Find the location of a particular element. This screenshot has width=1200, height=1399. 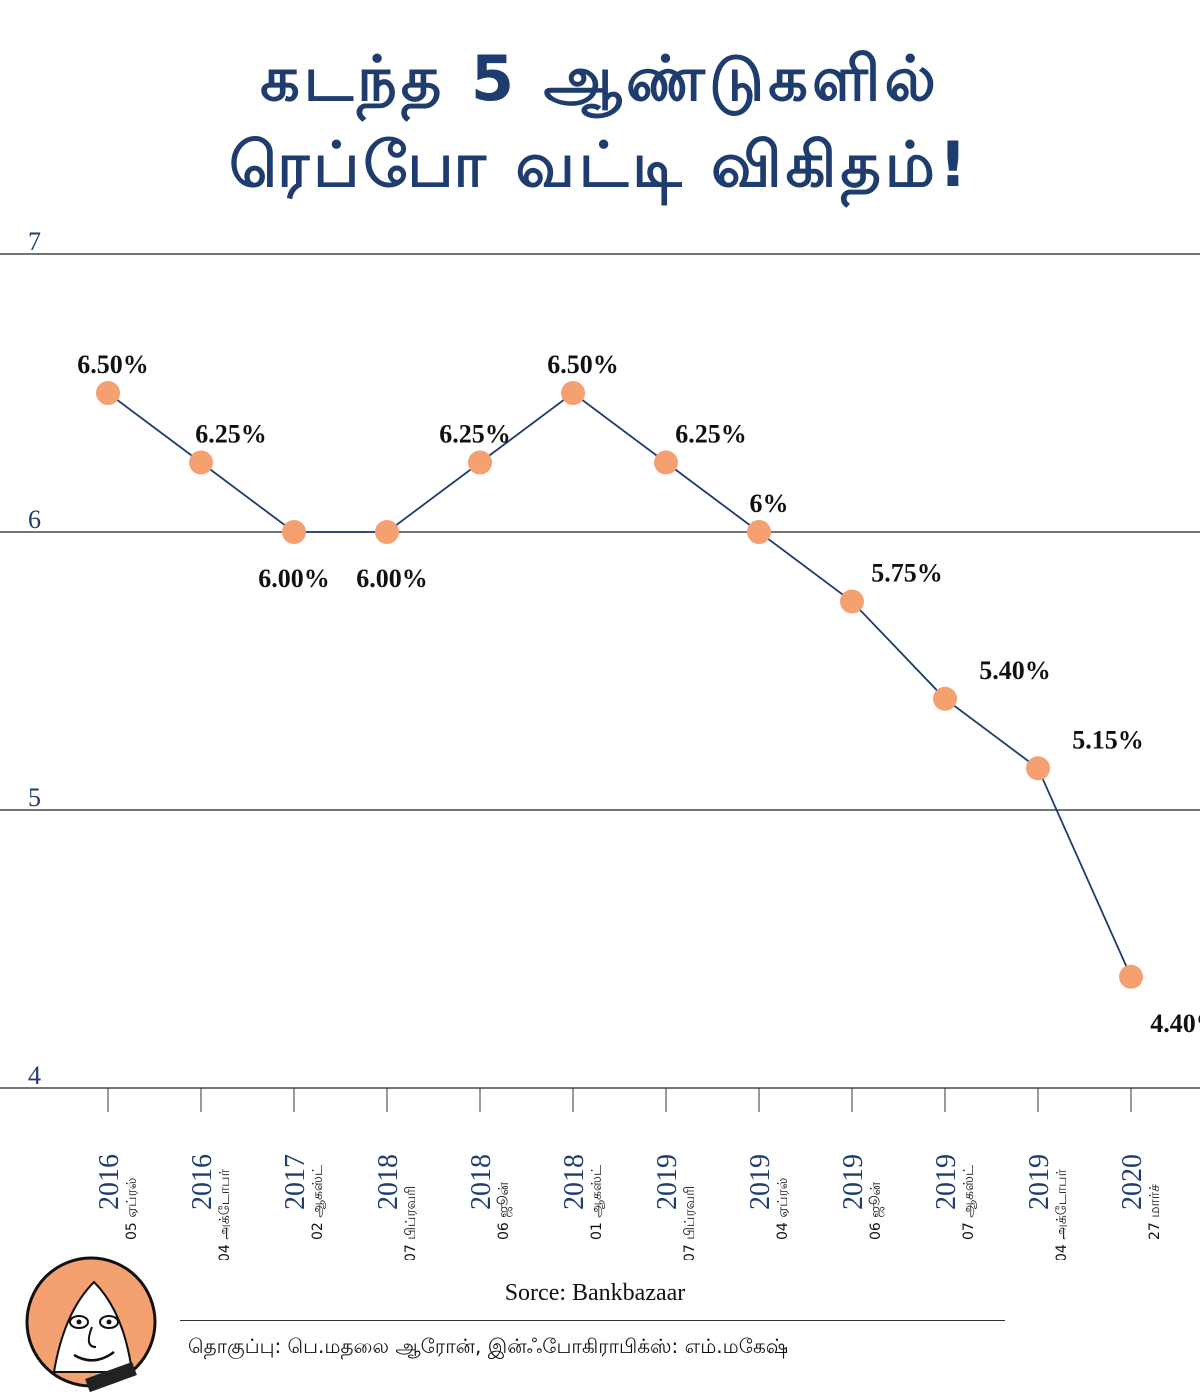

y-tick-label: 7 is located at coordinates (34, 241).